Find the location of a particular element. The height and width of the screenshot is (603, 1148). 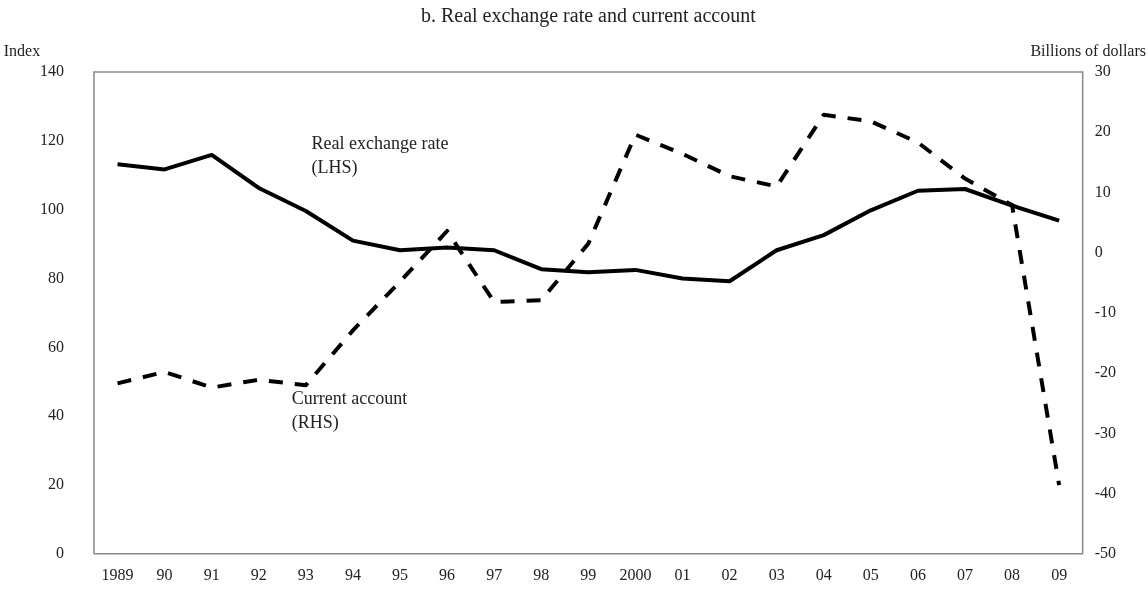

x-tick-label: 99 is located at coordinates (588, 574).